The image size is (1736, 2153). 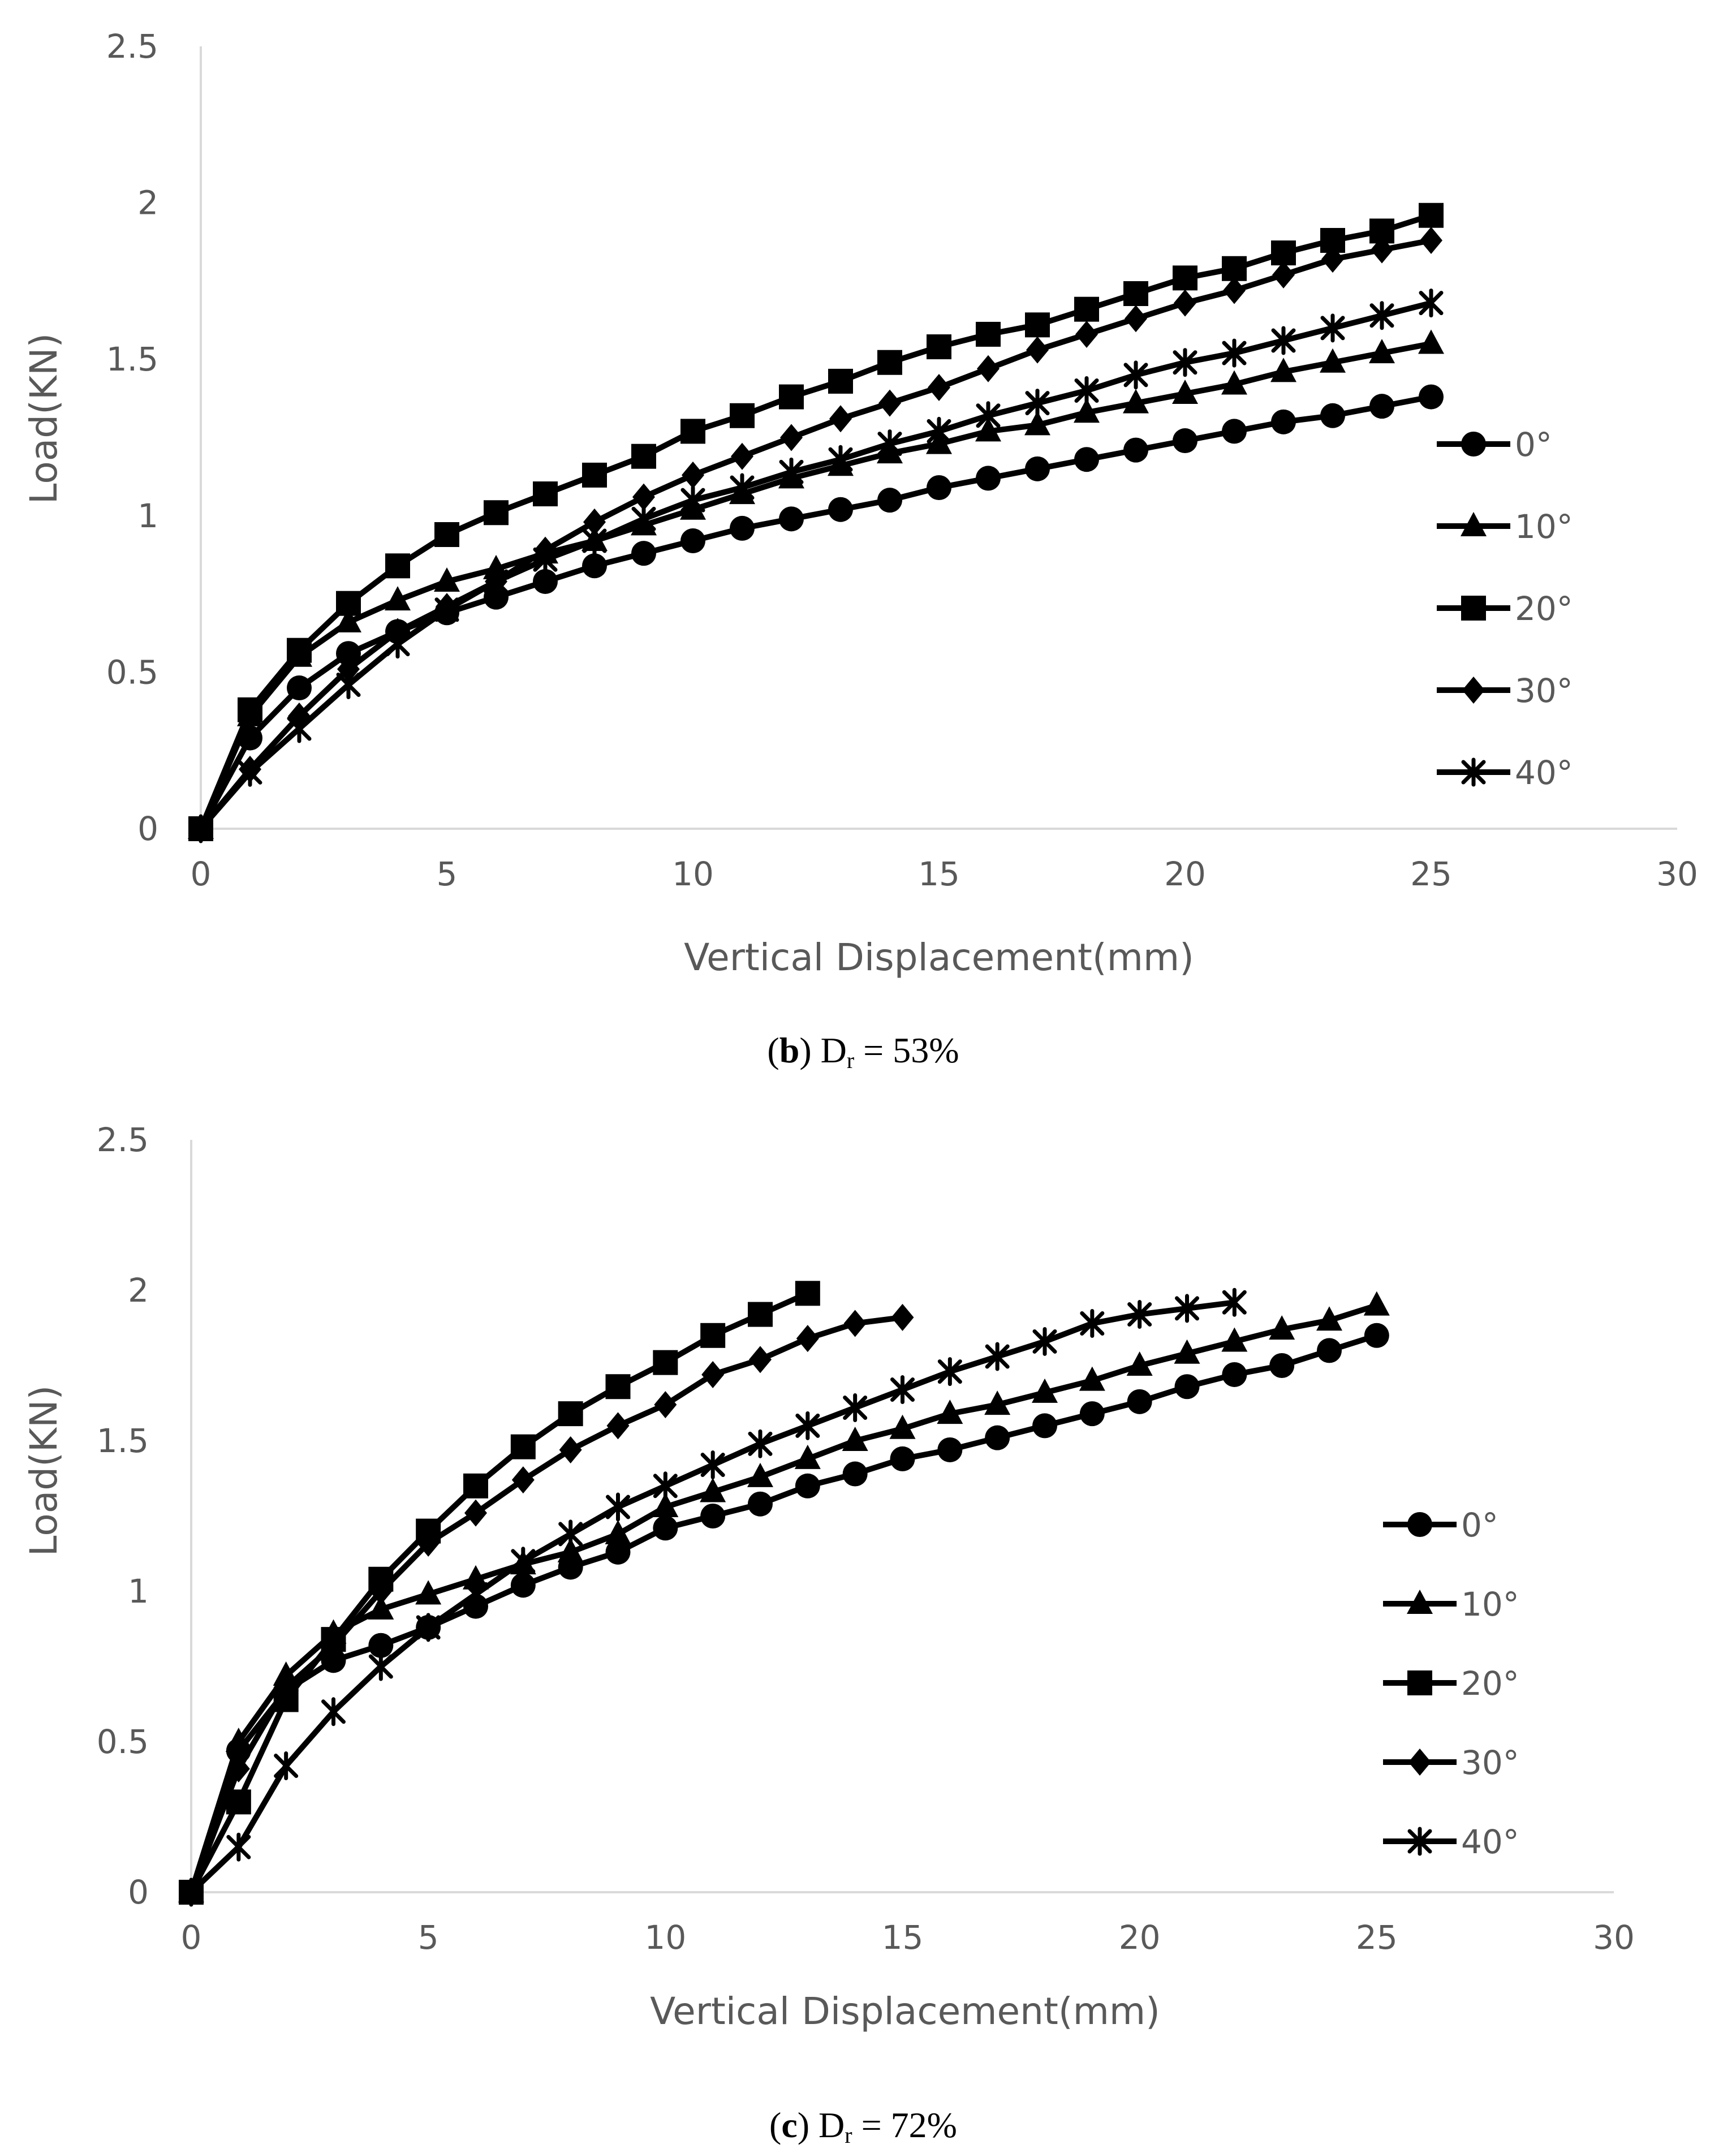 I want to click on x-tick-label: 15, so click(x=903, y=1938).